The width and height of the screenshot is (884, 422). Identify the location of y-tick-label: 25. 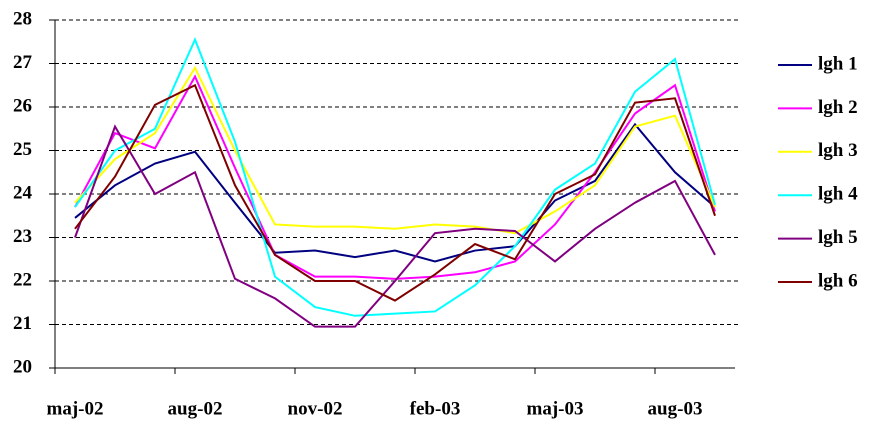
(22, 149).